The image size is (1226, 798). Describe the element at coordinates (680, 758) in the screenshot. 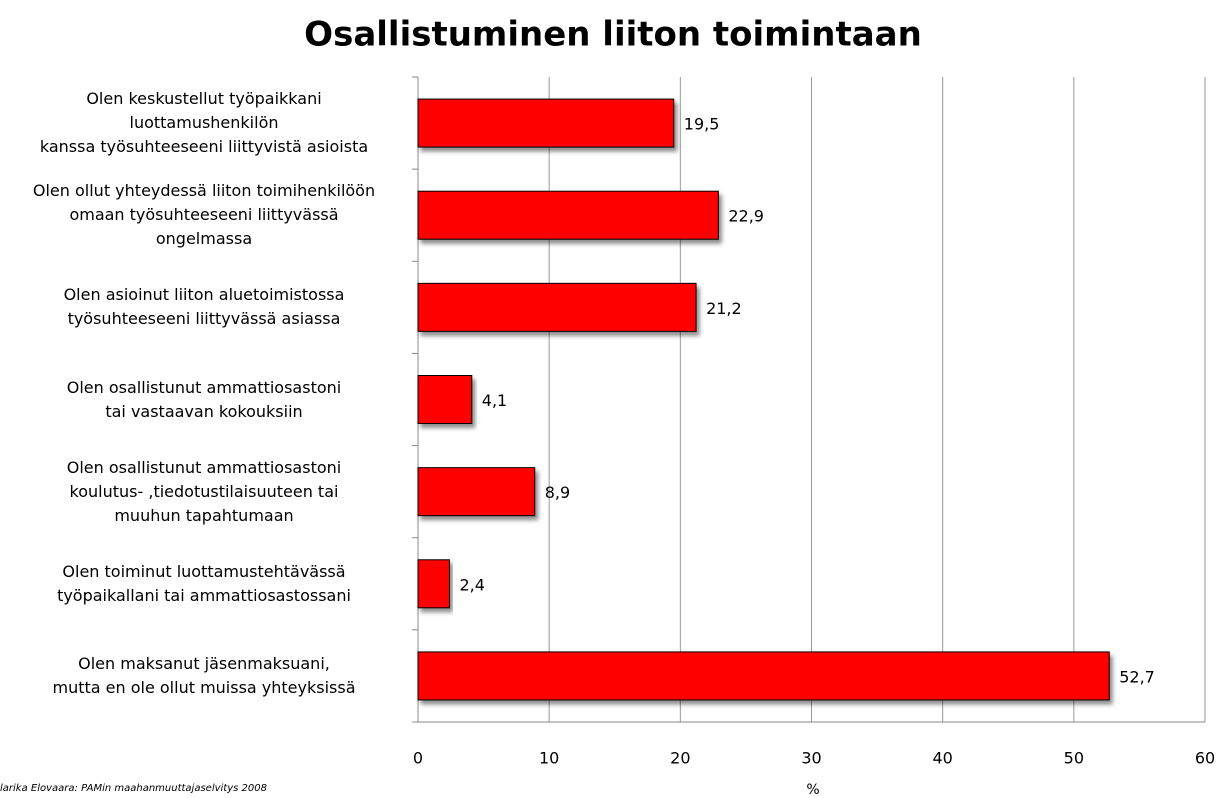

I see `x-tick-label: 20` at that location.